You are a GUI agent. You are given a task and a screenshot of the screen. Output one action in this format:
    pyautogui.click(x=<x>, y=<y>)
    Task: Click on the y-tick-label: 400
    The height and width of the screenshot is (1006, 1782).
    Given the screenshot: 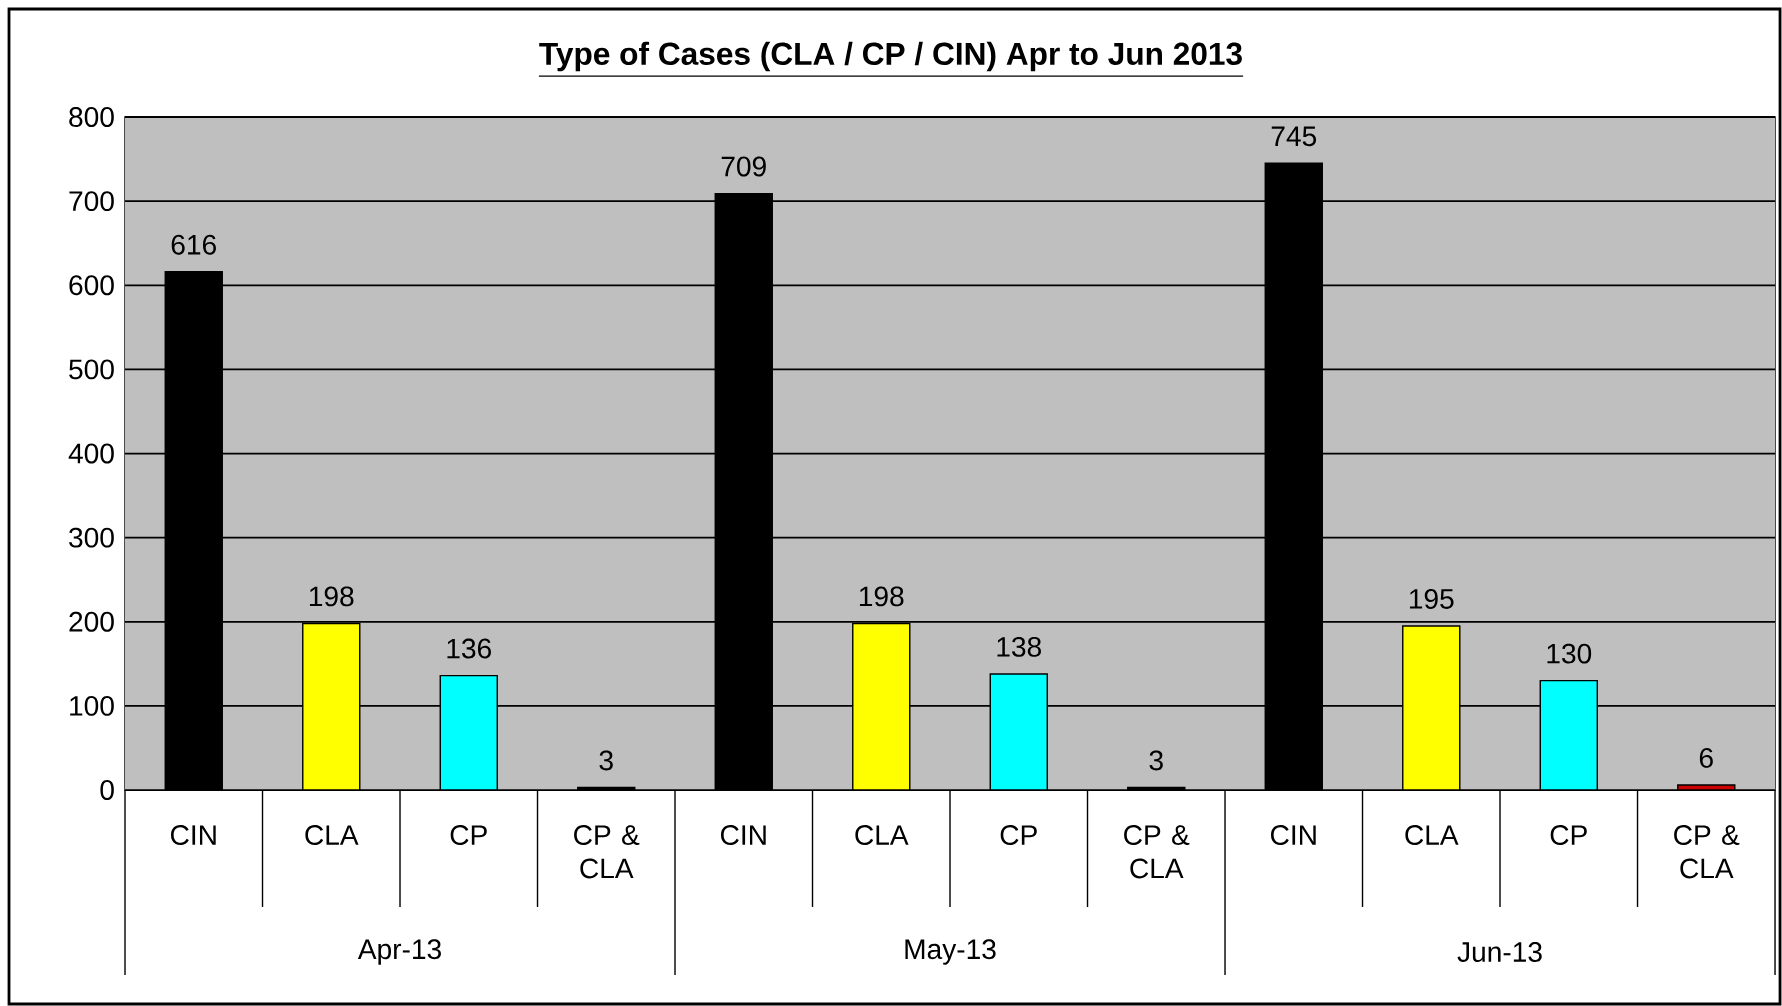 What is the action you would take?
    pyautogui.click(x=91, y=453)
    